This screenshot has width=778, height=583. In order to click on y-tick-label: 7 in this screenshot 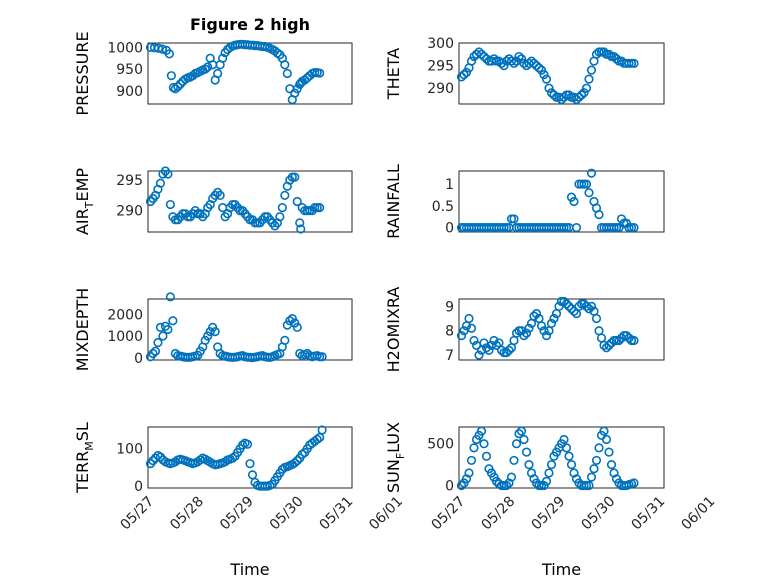, I will do `click(449, 356)`.